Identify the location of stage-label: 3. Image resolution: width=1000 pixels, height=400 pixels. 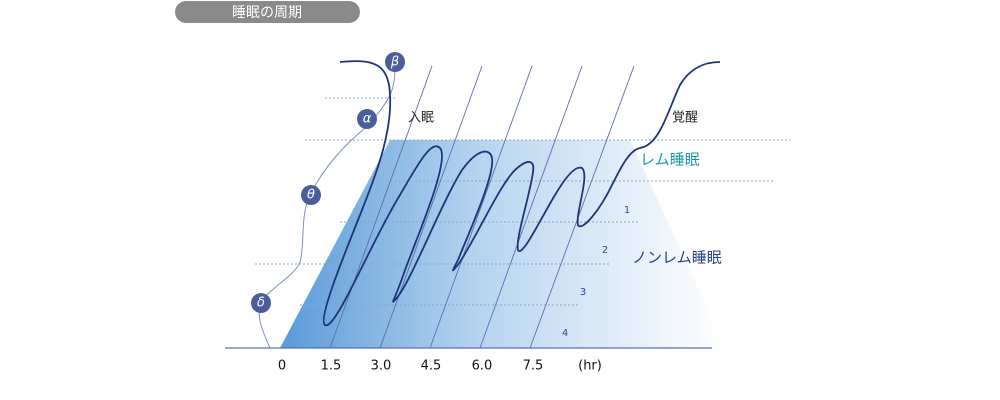
(583, 292).